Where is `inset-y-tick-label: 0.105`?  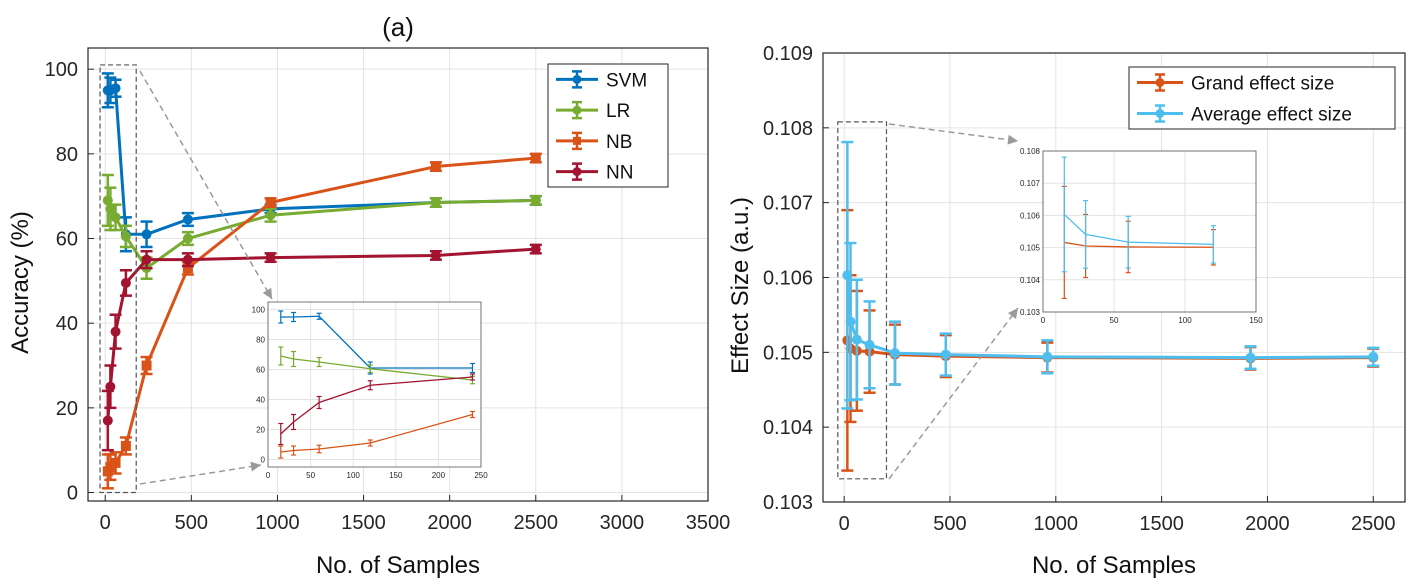
inset-y-tick-label: 0.105 is located at coordinates (1030, 248).